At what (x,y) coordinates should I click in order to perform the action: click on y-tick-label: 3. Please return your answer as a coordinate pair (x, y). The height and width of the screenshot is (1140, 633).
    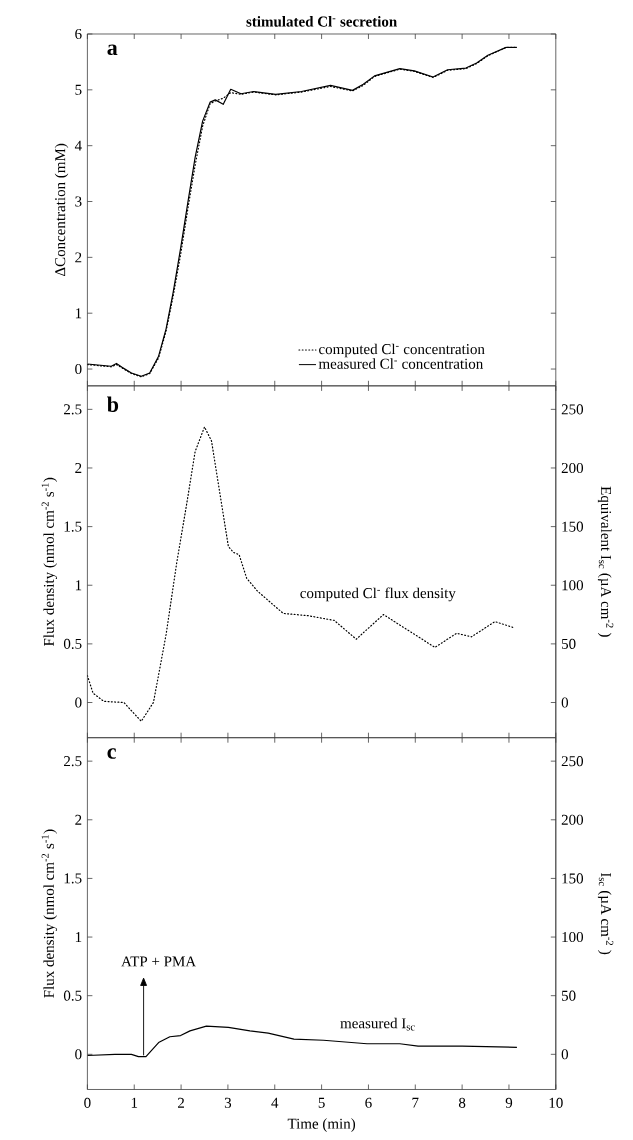
    Looking at the image, I should click on (78, 201).